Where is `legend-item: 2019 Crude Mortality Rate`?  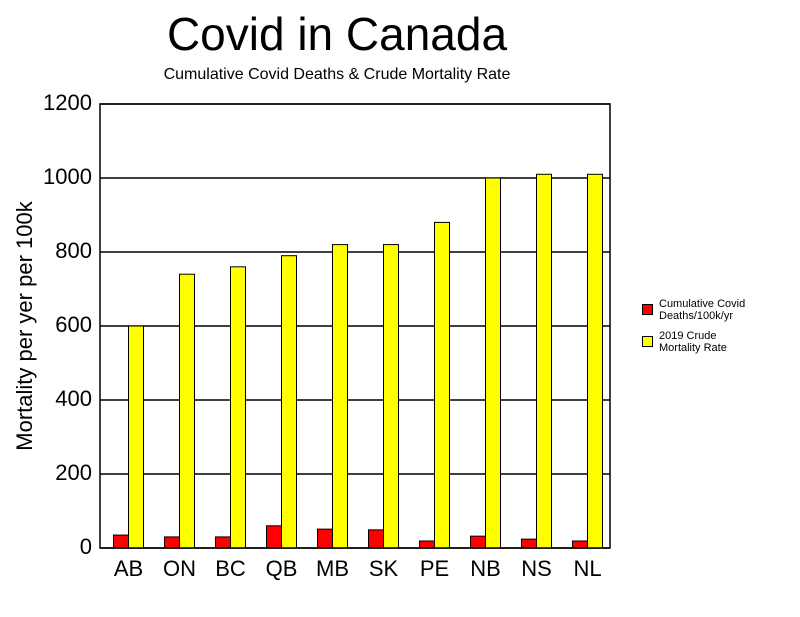 legend-item: 2019 Crude Mortality Rate is located at coordinates (712, 342).